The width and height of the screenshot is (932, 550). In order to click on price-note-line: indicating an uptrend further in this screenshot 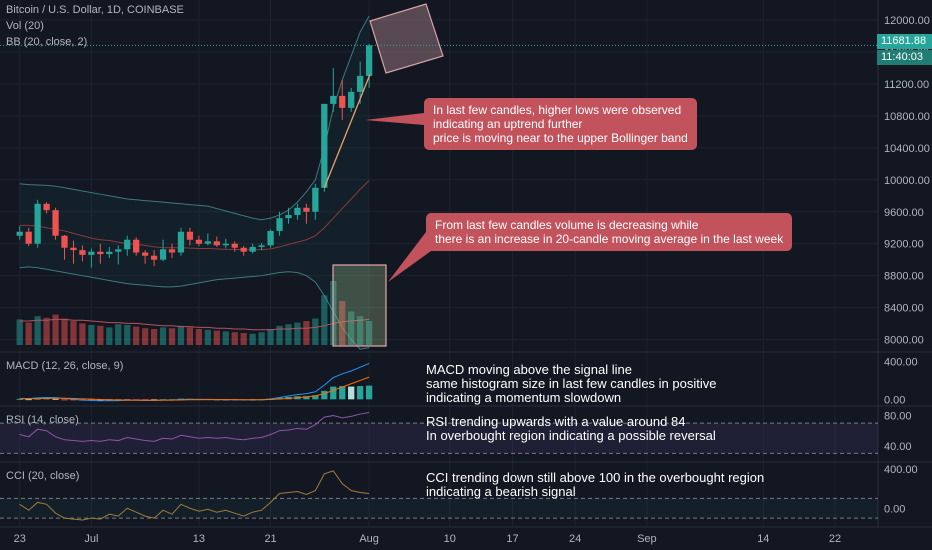, I will do `click(508, 124)`.